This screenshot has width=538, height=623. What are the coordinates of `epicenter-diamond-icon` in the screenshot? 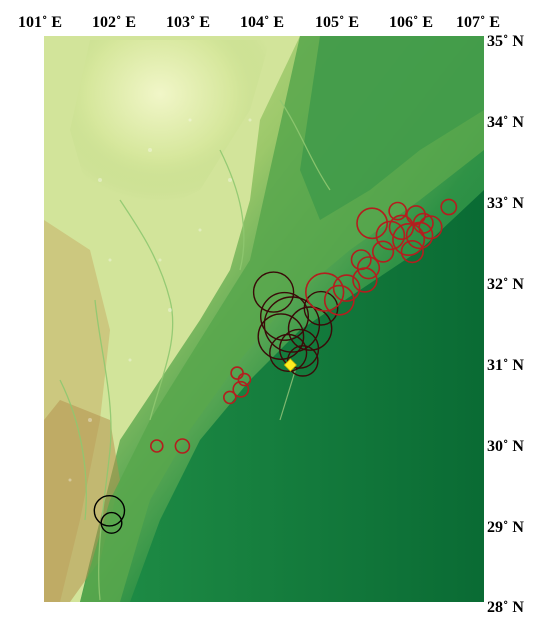 It's located at (290, 365).